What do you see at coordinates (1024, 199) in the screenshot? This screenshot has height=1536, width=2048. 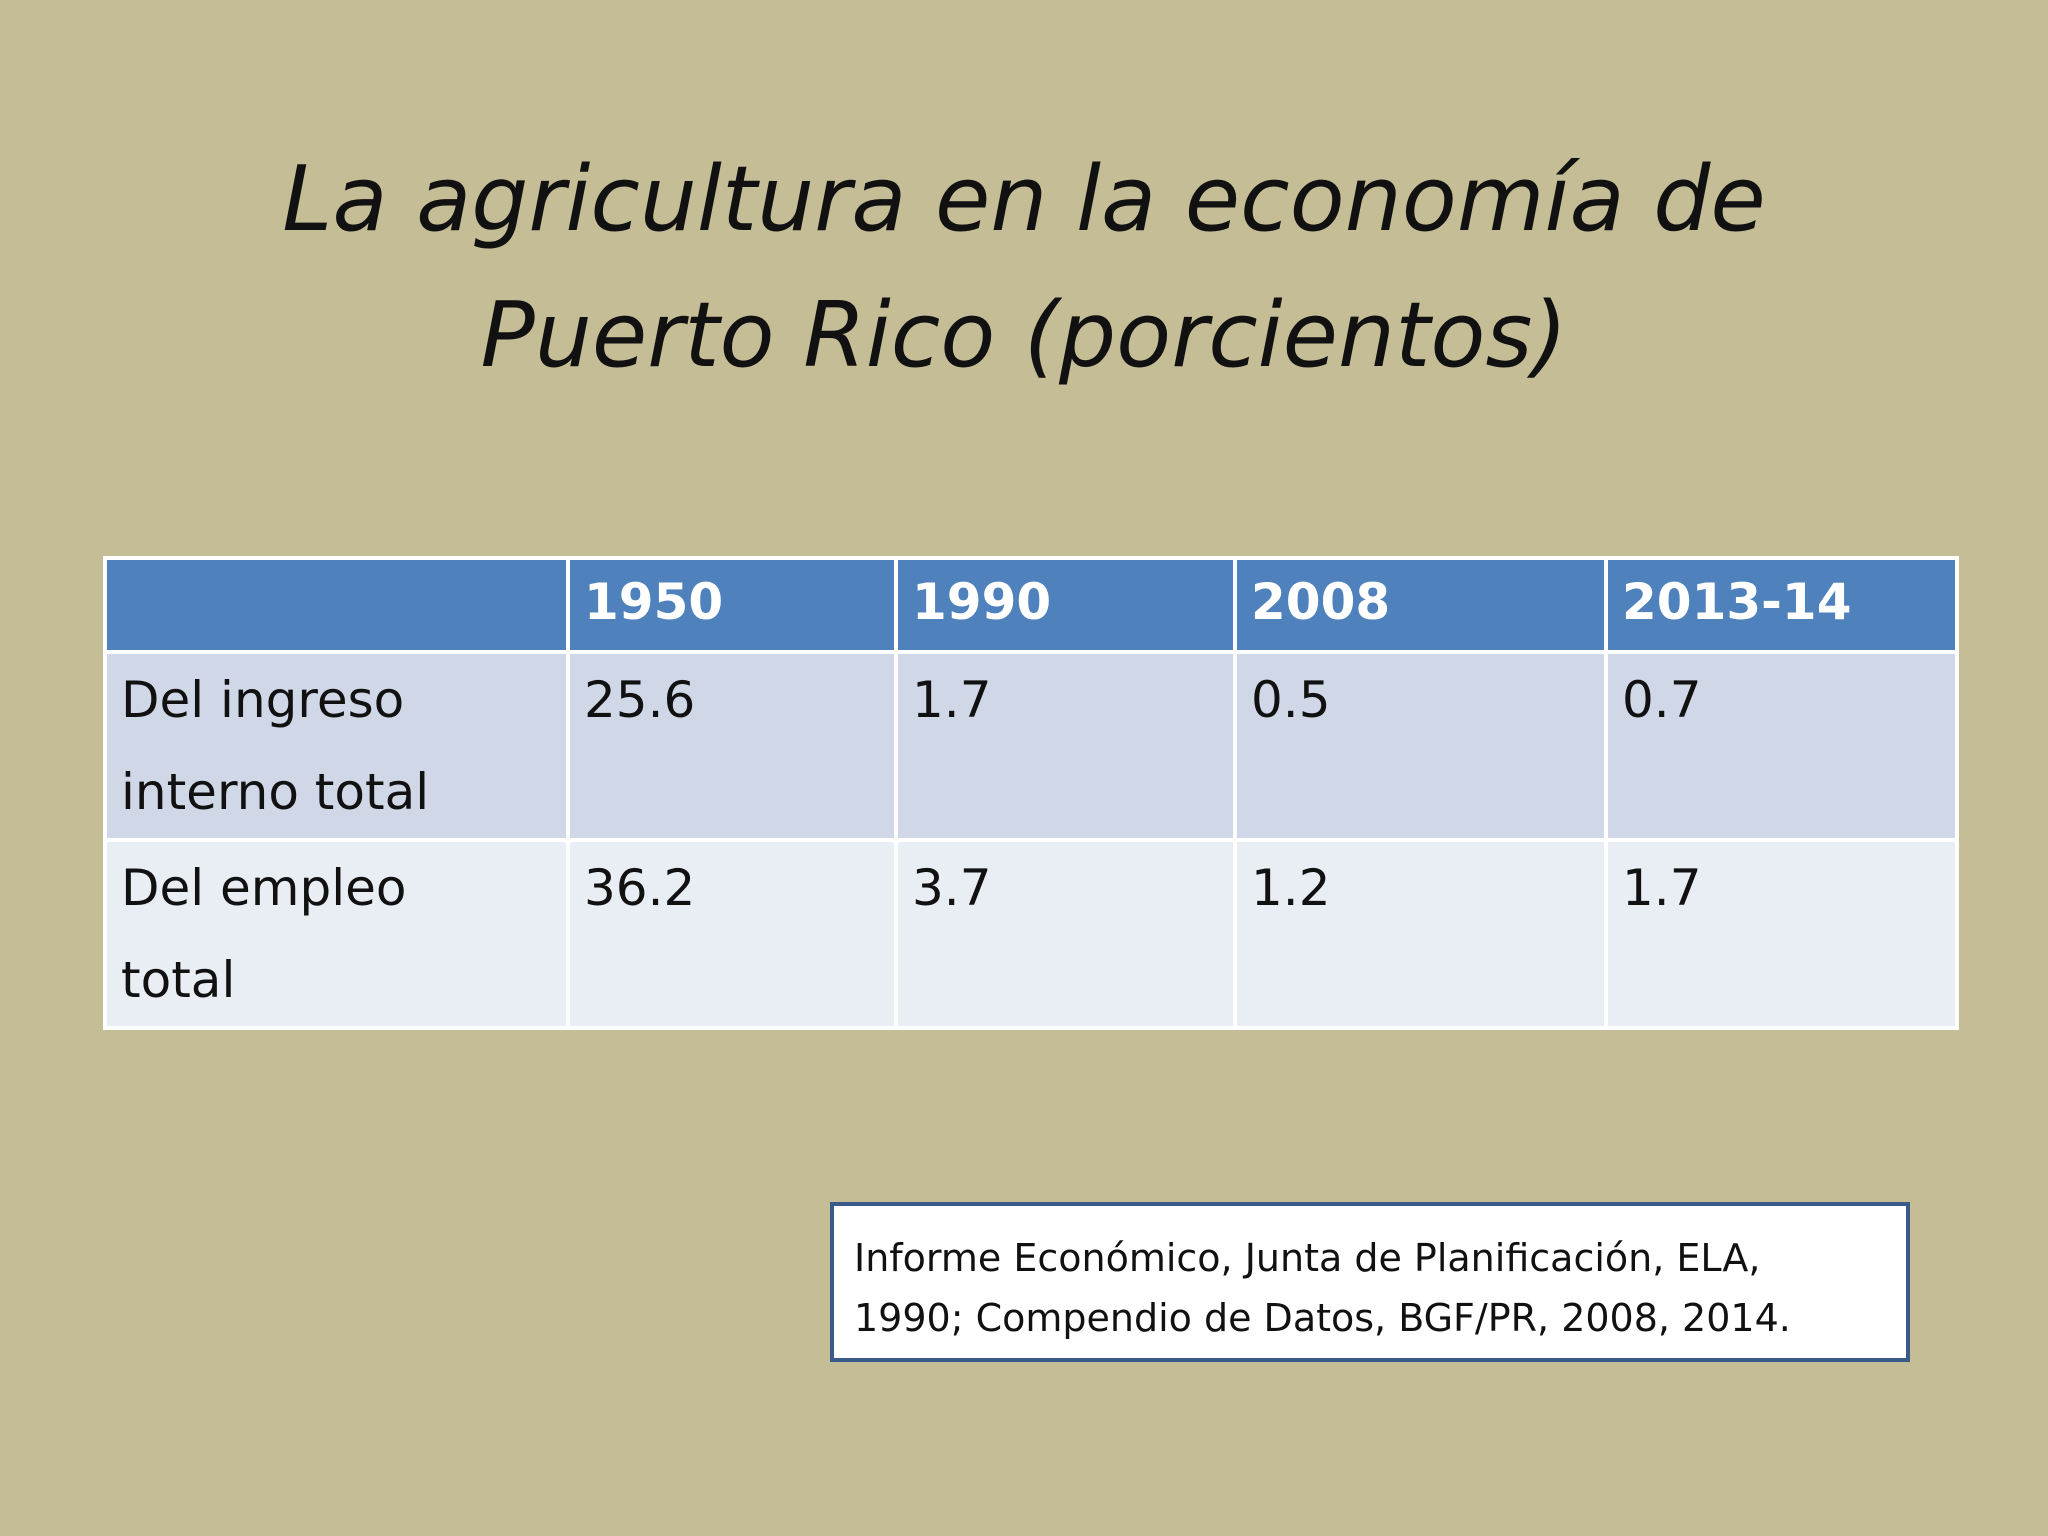 I see `slide-title-line-1: La agricultura en la economía de` at bounding box center [1024, 199].